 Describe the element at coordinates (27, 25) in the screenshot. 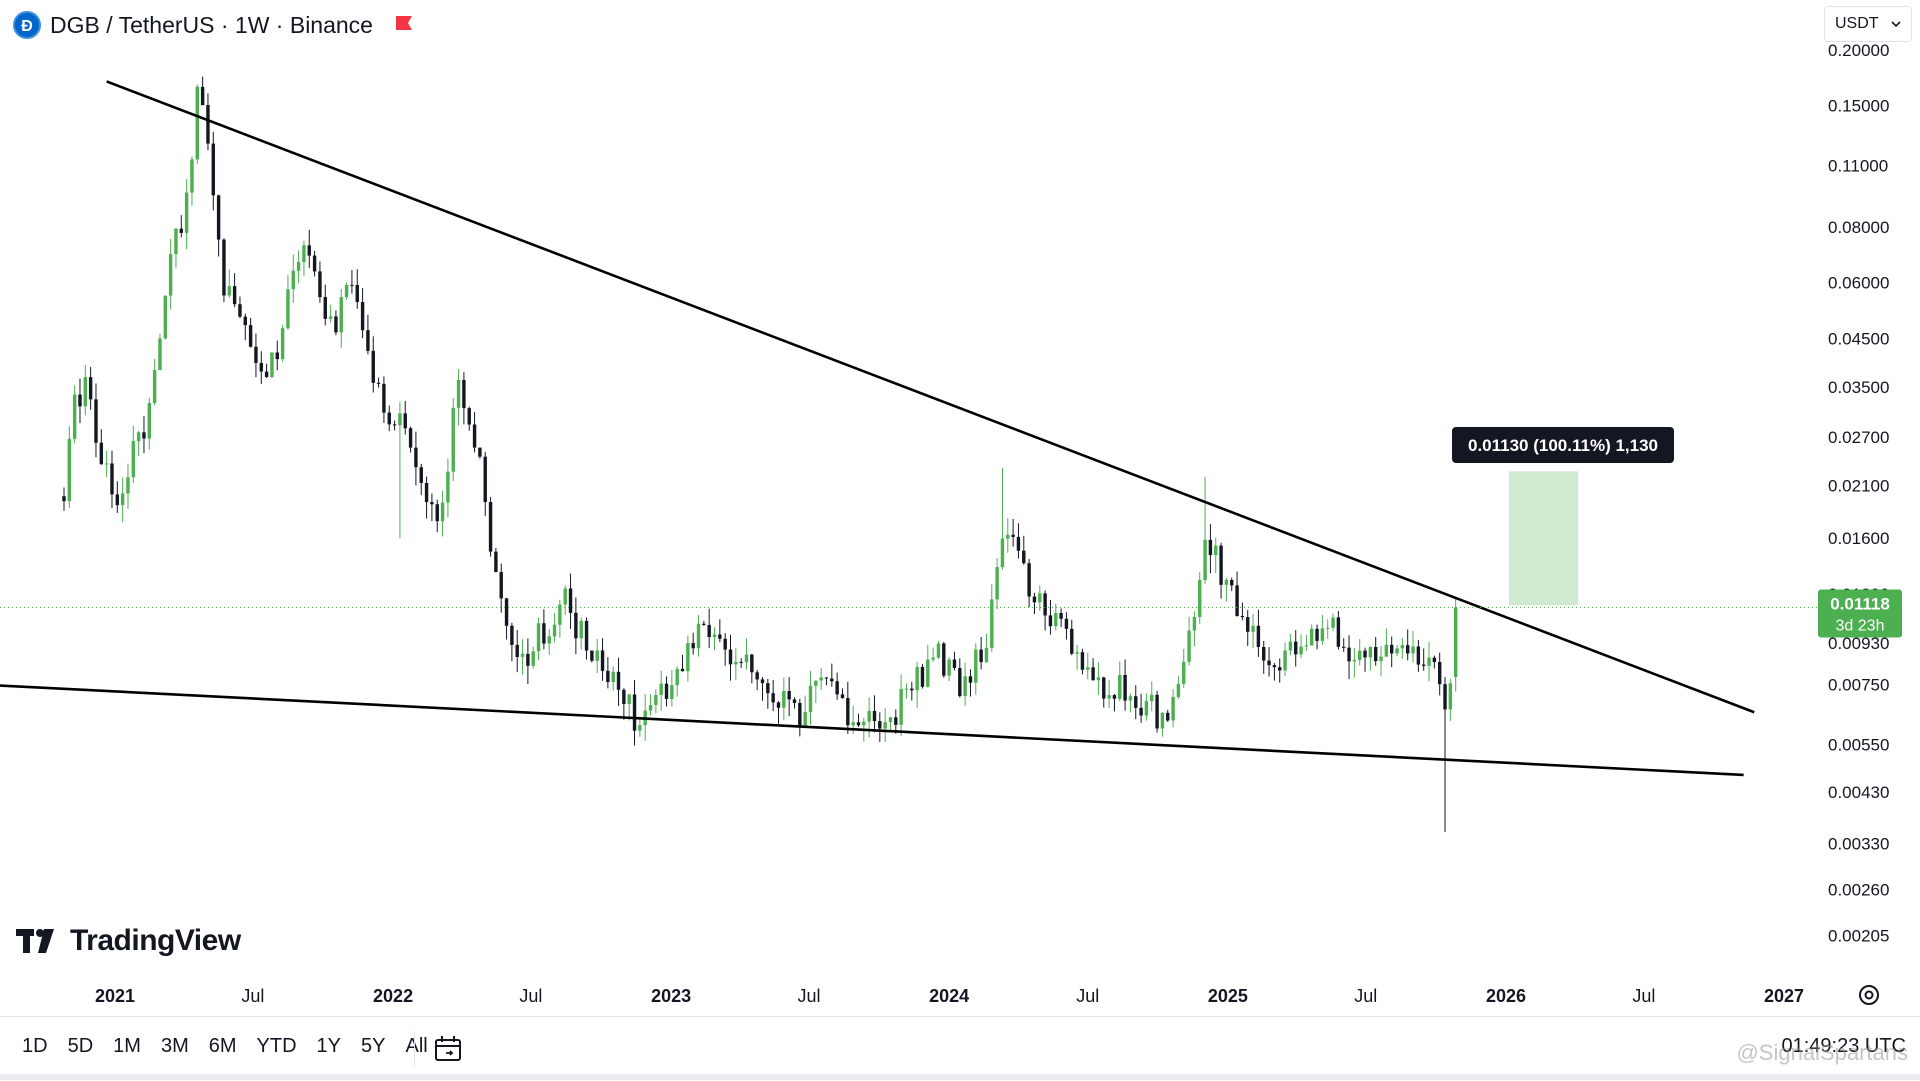

I see `digibyte-coin-icon: Ð` at that location.